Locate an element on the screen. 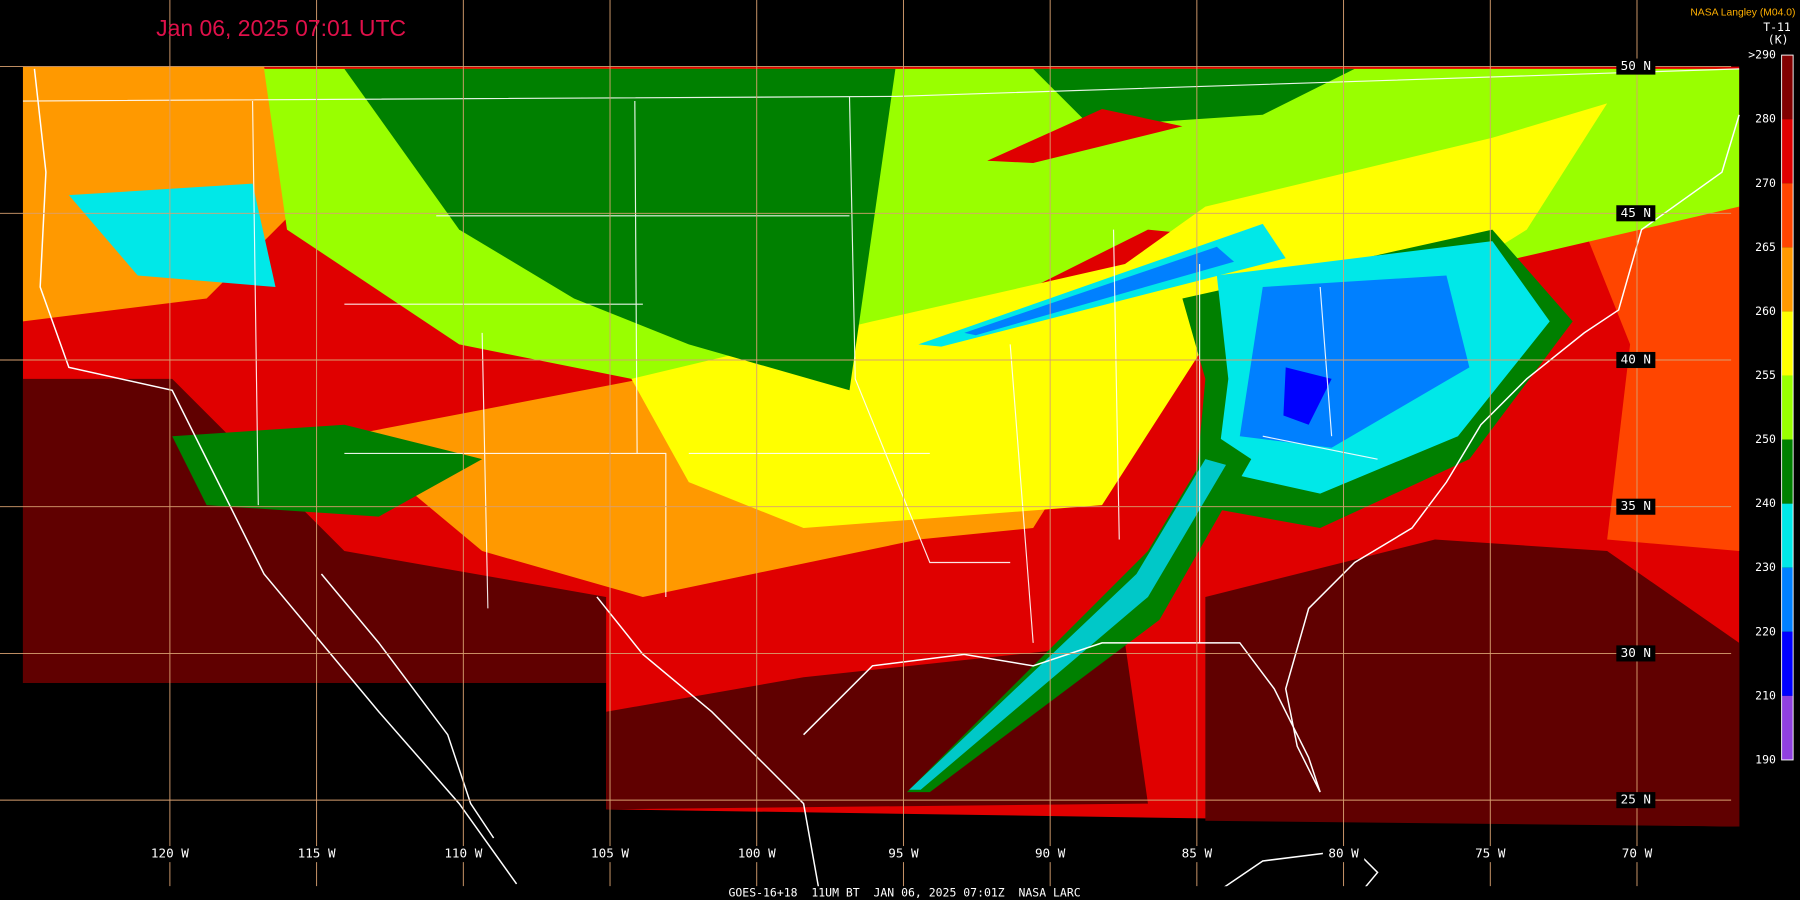 This screenshot has width=1800, height=900. pacific-region is located at coordinates (314, 531).